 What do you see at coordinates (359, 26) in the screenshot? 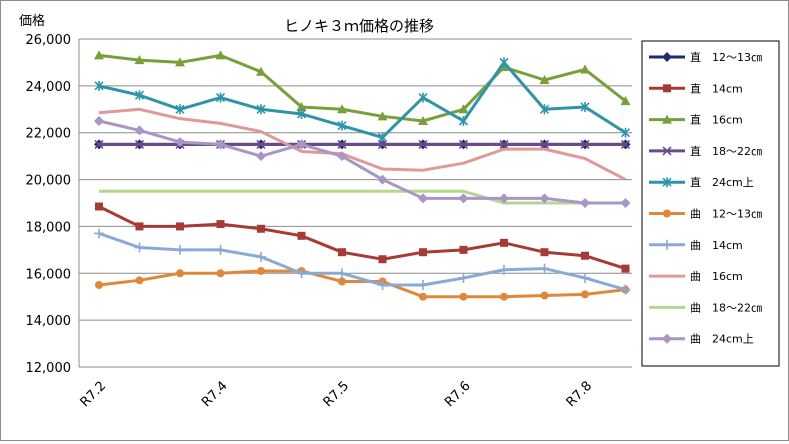
I see `chart-title: ヒノキ３ｍ価格の推移` at bounding box center [359, 26].